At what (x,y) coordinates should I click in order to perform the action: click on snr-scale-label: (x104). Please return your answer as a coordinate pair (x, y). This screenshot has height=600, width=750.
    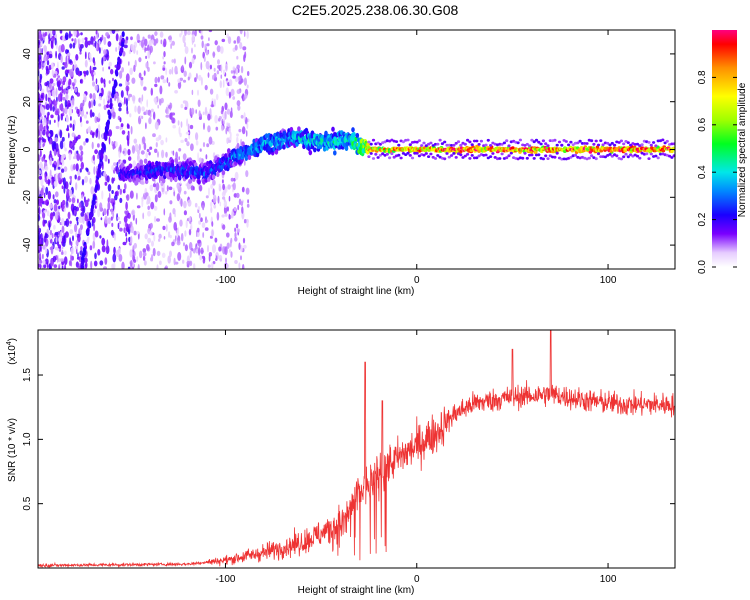
    Looking at the image, I should click on (12, 351).